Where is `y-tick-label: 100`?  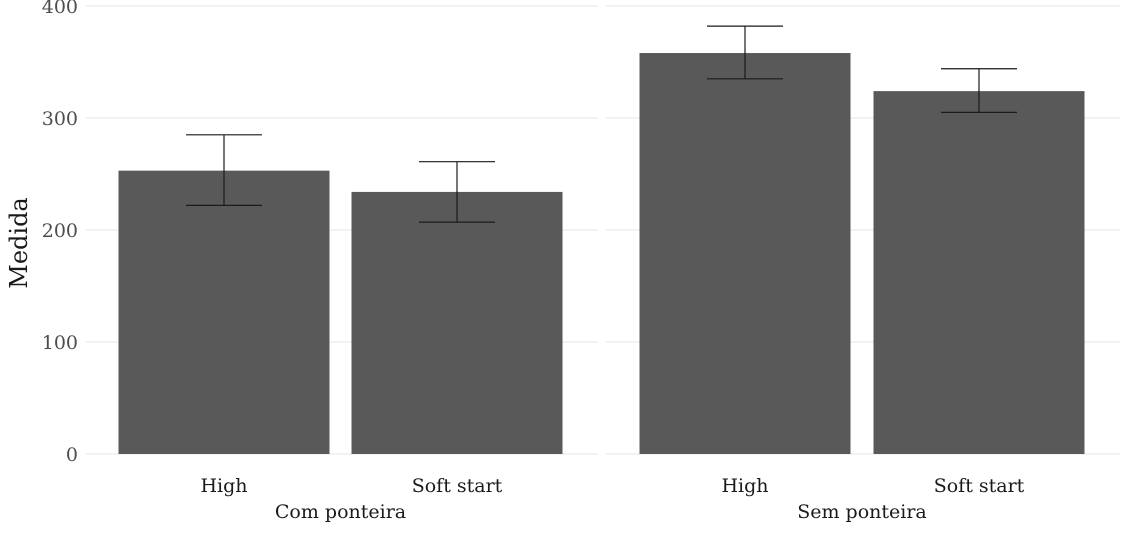 y-tick-label: 100 is located at coordinates (60, 343).